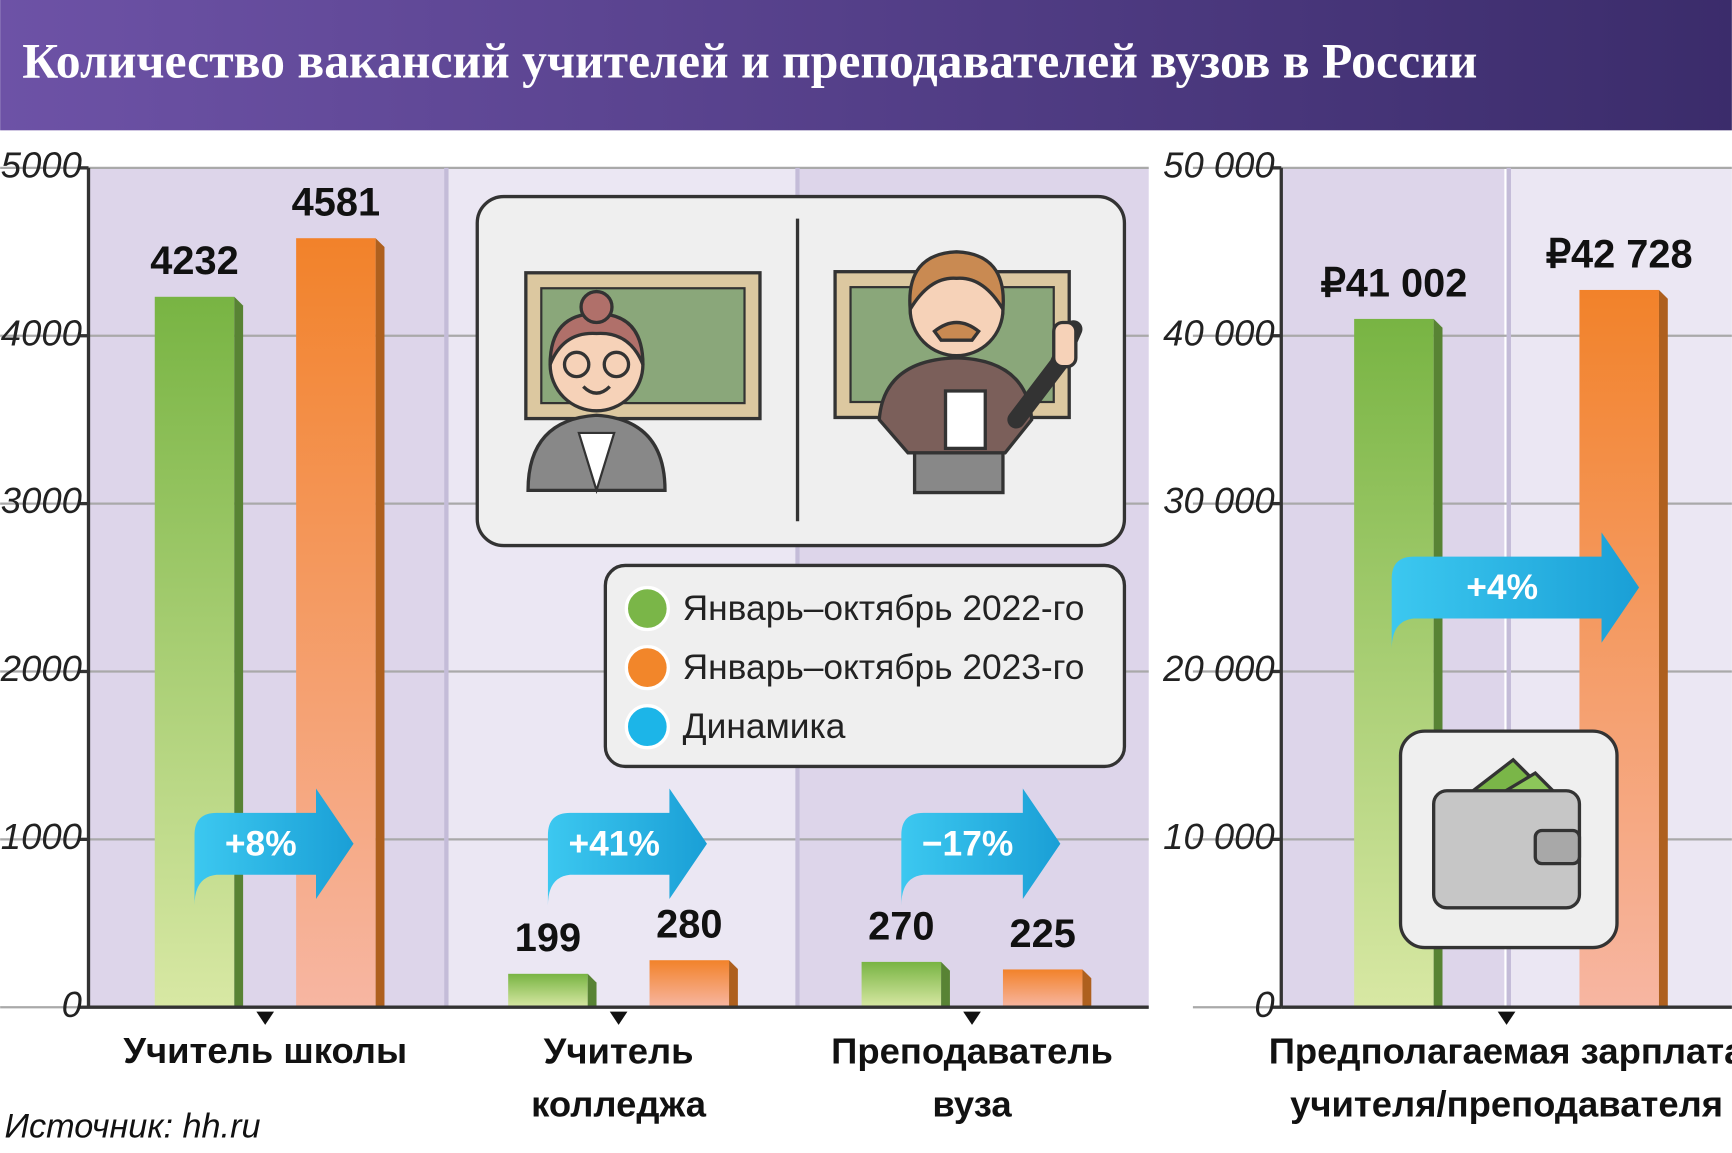 The width and height of the screenshot is (1732, 1153). What do you see at coordinates (614, 843) in the screenshot?
I see `change-label: +41%` at bounding box center [614, 843].